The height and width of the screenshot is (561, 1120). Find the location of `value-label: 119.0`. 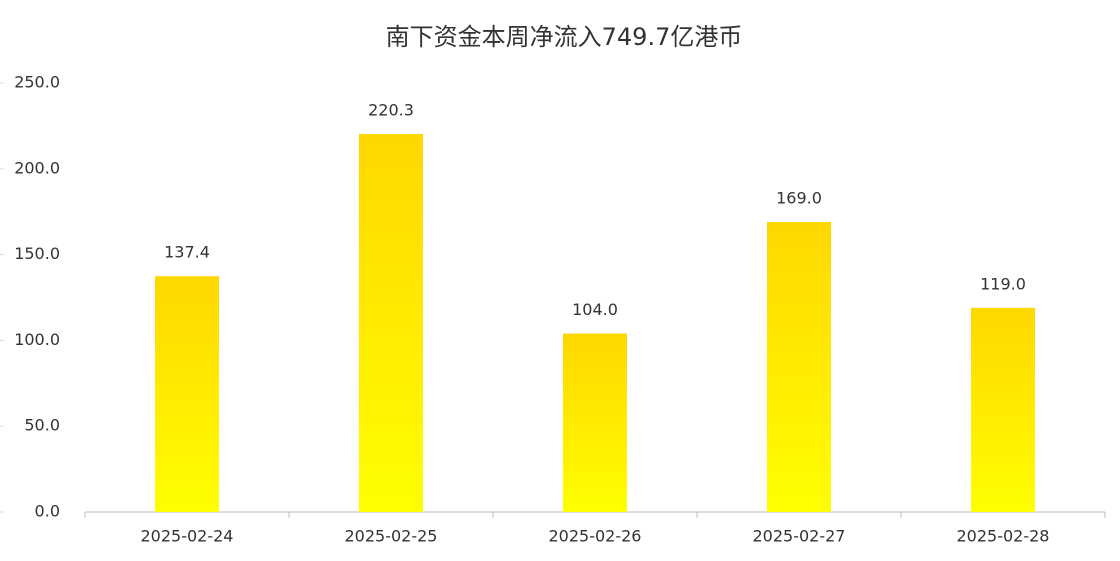

value-label: 119.0 is located at coordinates (1003, 283).